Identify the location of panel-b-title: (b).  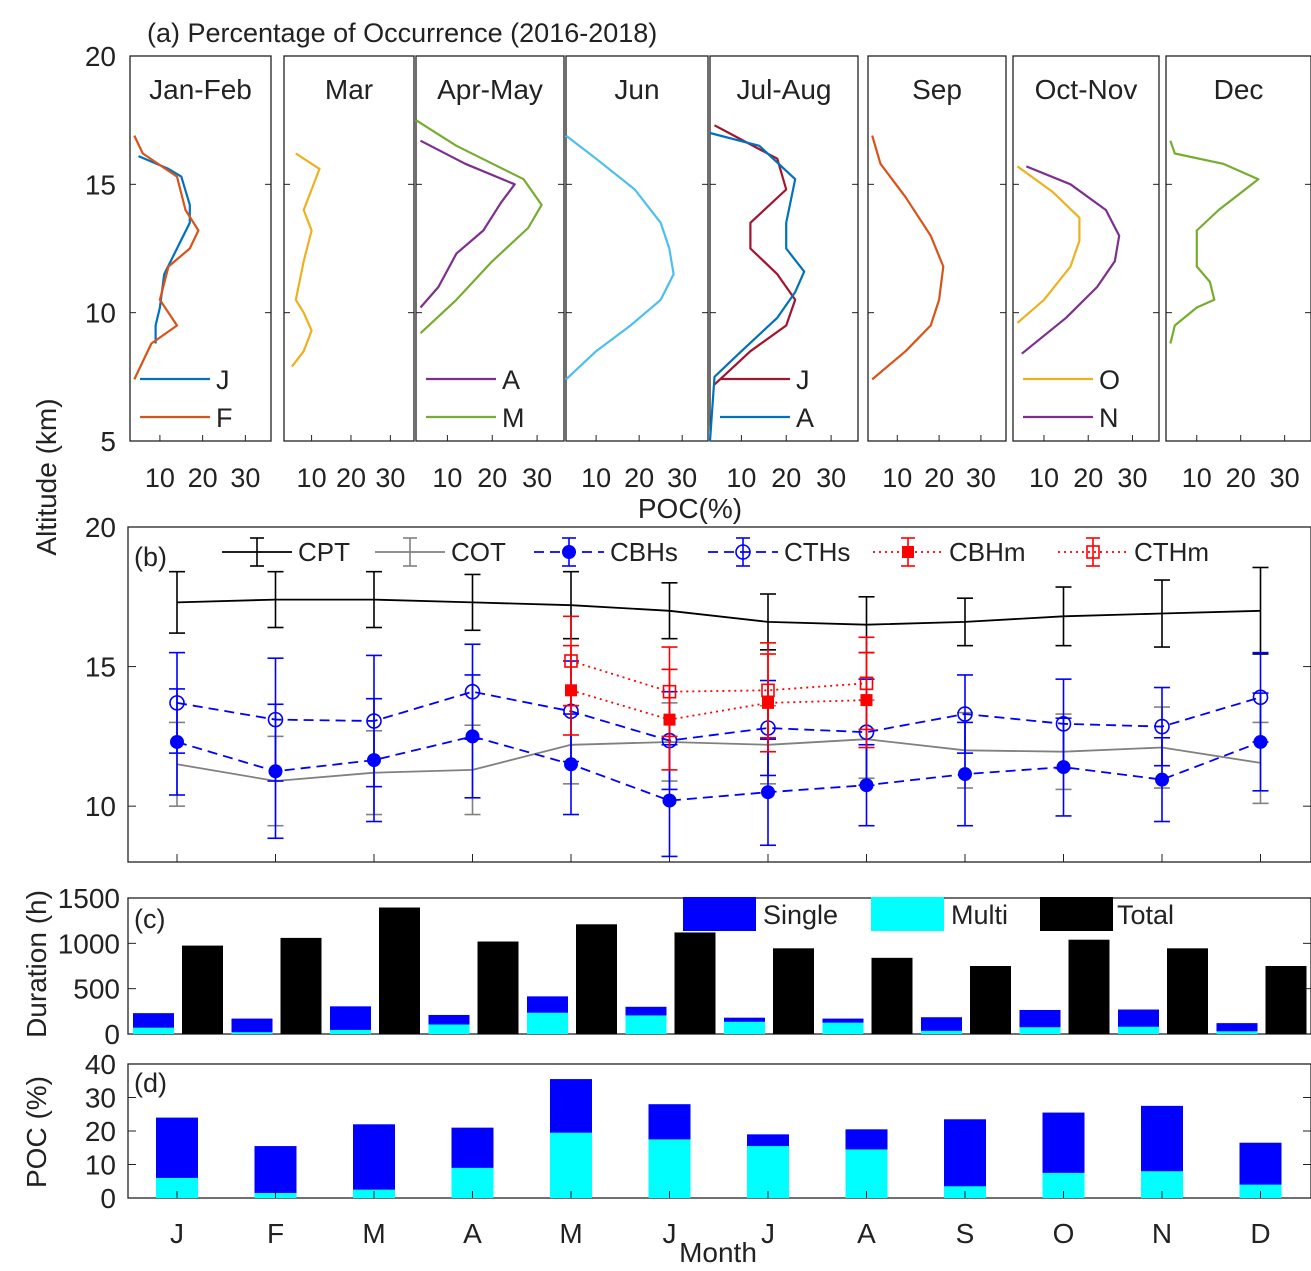
(150, 557).